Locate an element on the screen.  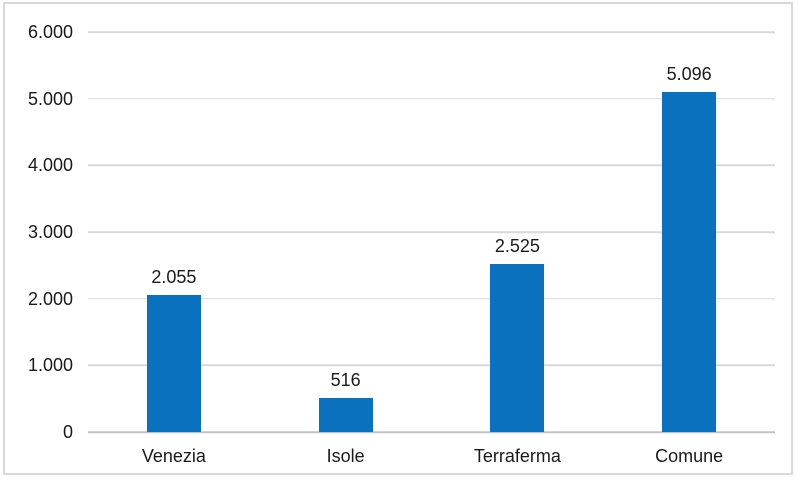
bar-value-label: 516 is located at coordinates (345, 379).